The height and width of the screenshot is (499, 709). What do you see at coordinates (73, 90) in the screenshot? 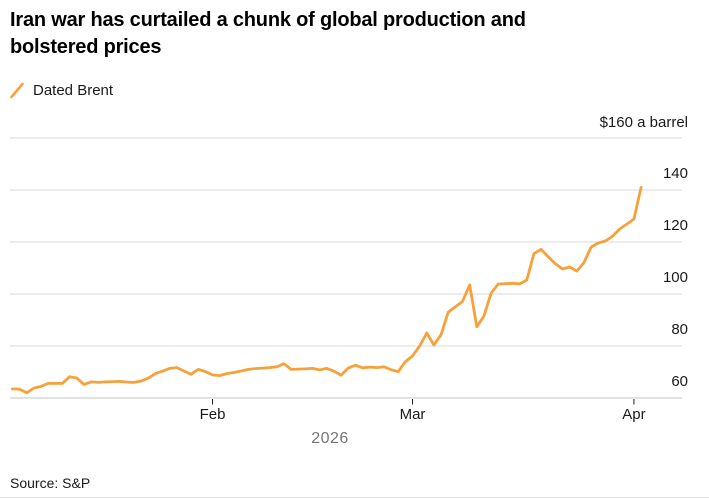
I see `legend-series-label: Dated Brent` at bounding box center [73, 90].